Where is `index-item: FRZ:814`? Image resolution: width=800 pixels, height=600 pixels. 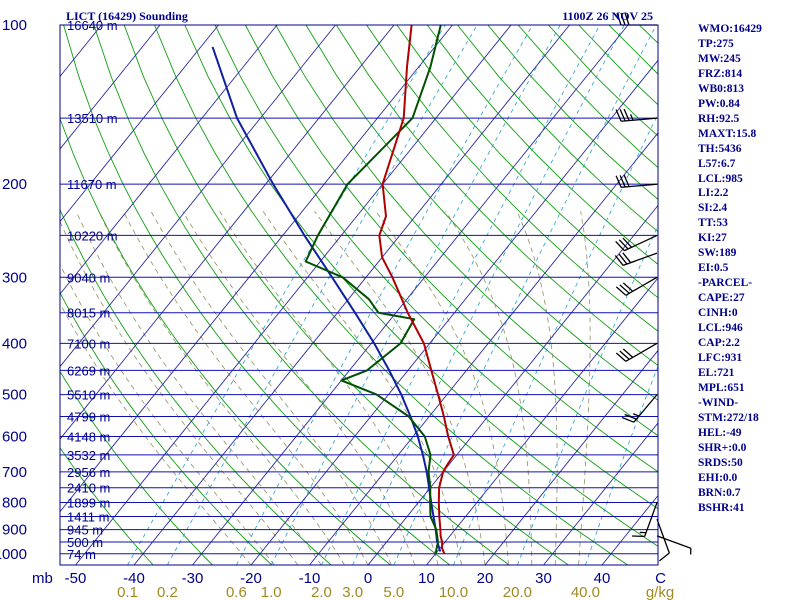 index-item: FRZ:814 is located at coordinates (720, 73).